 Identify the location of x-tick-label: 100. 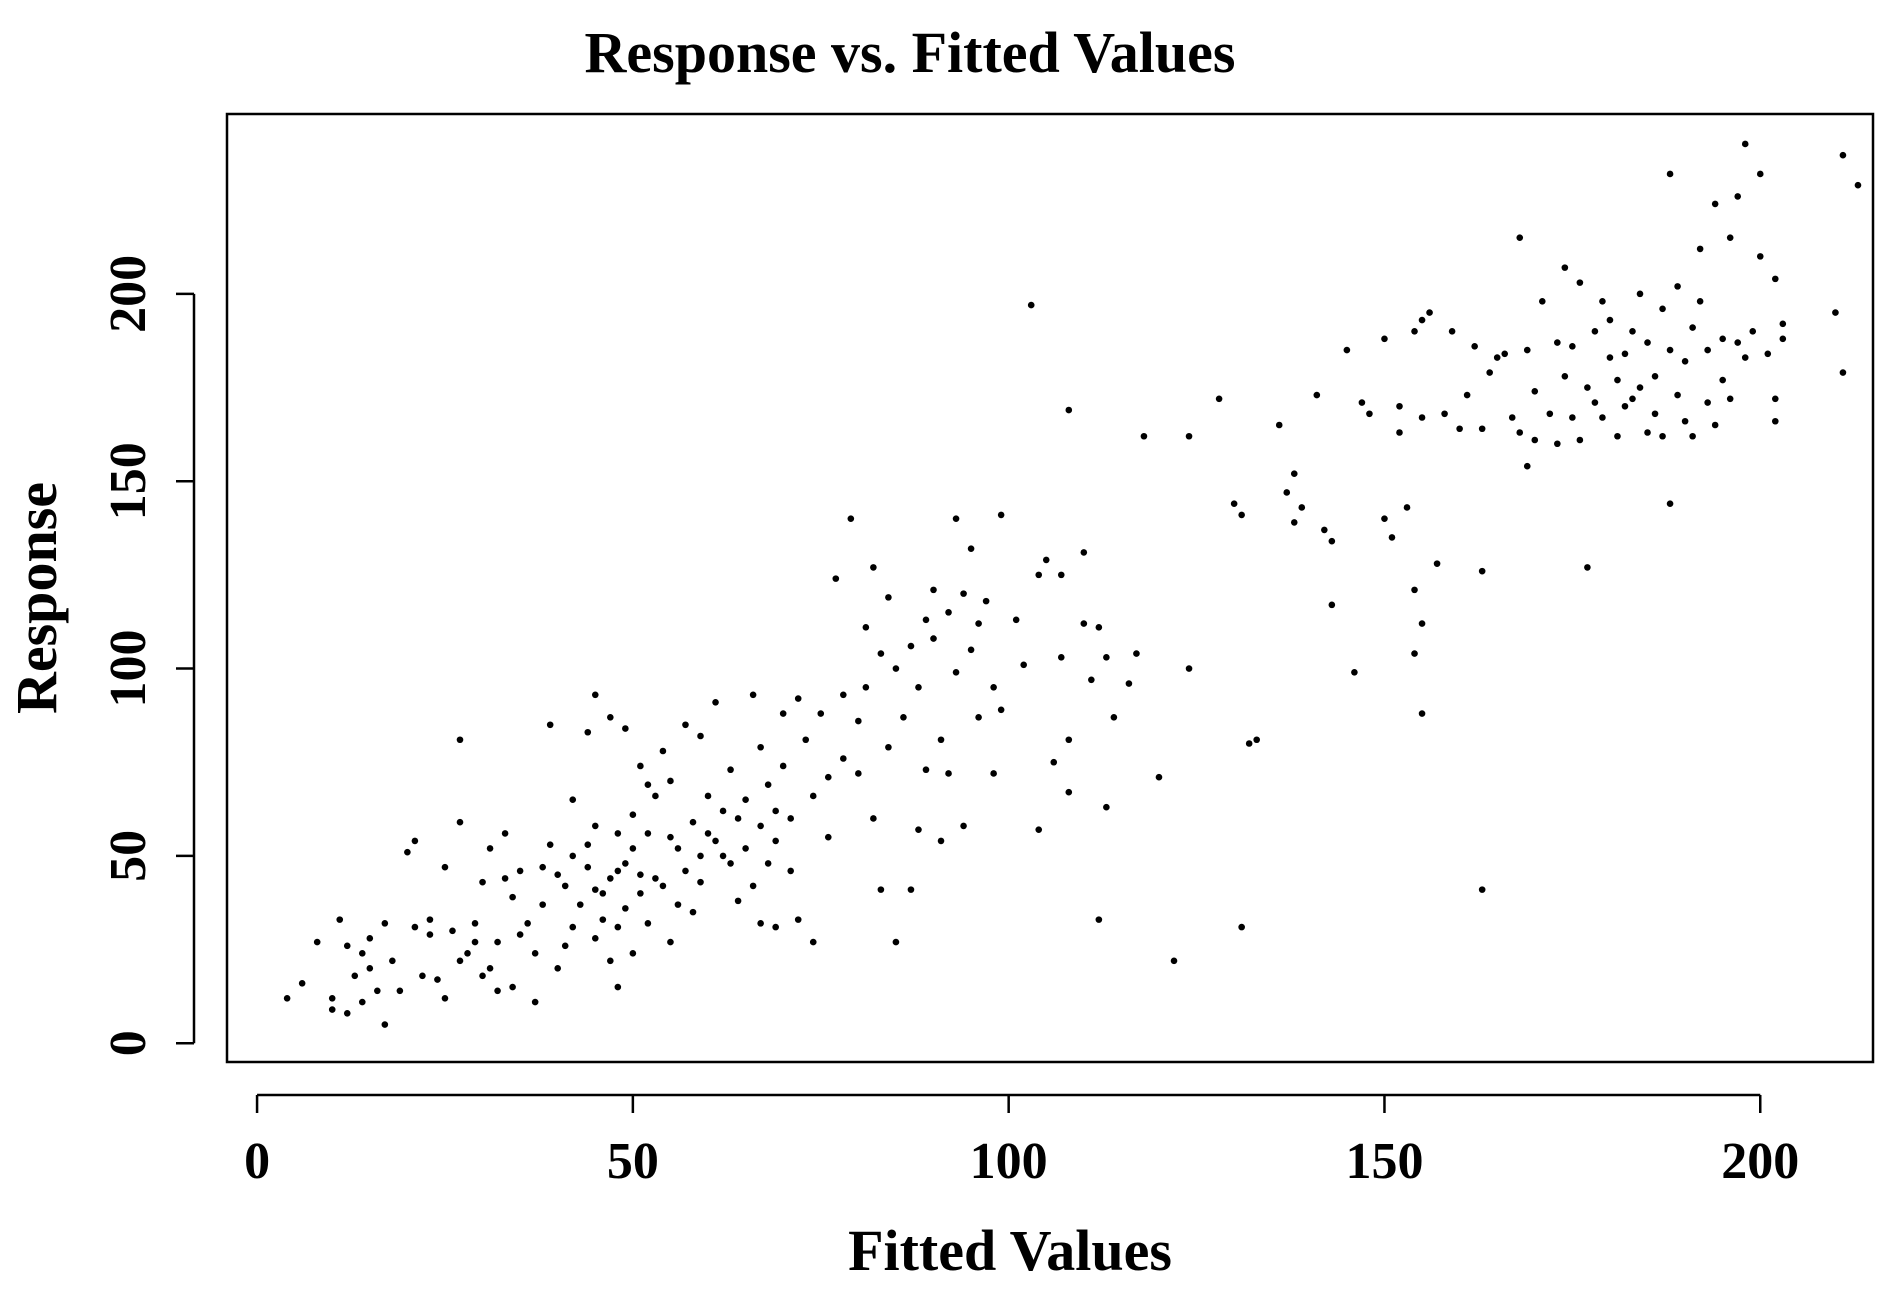
(1009, 1161).